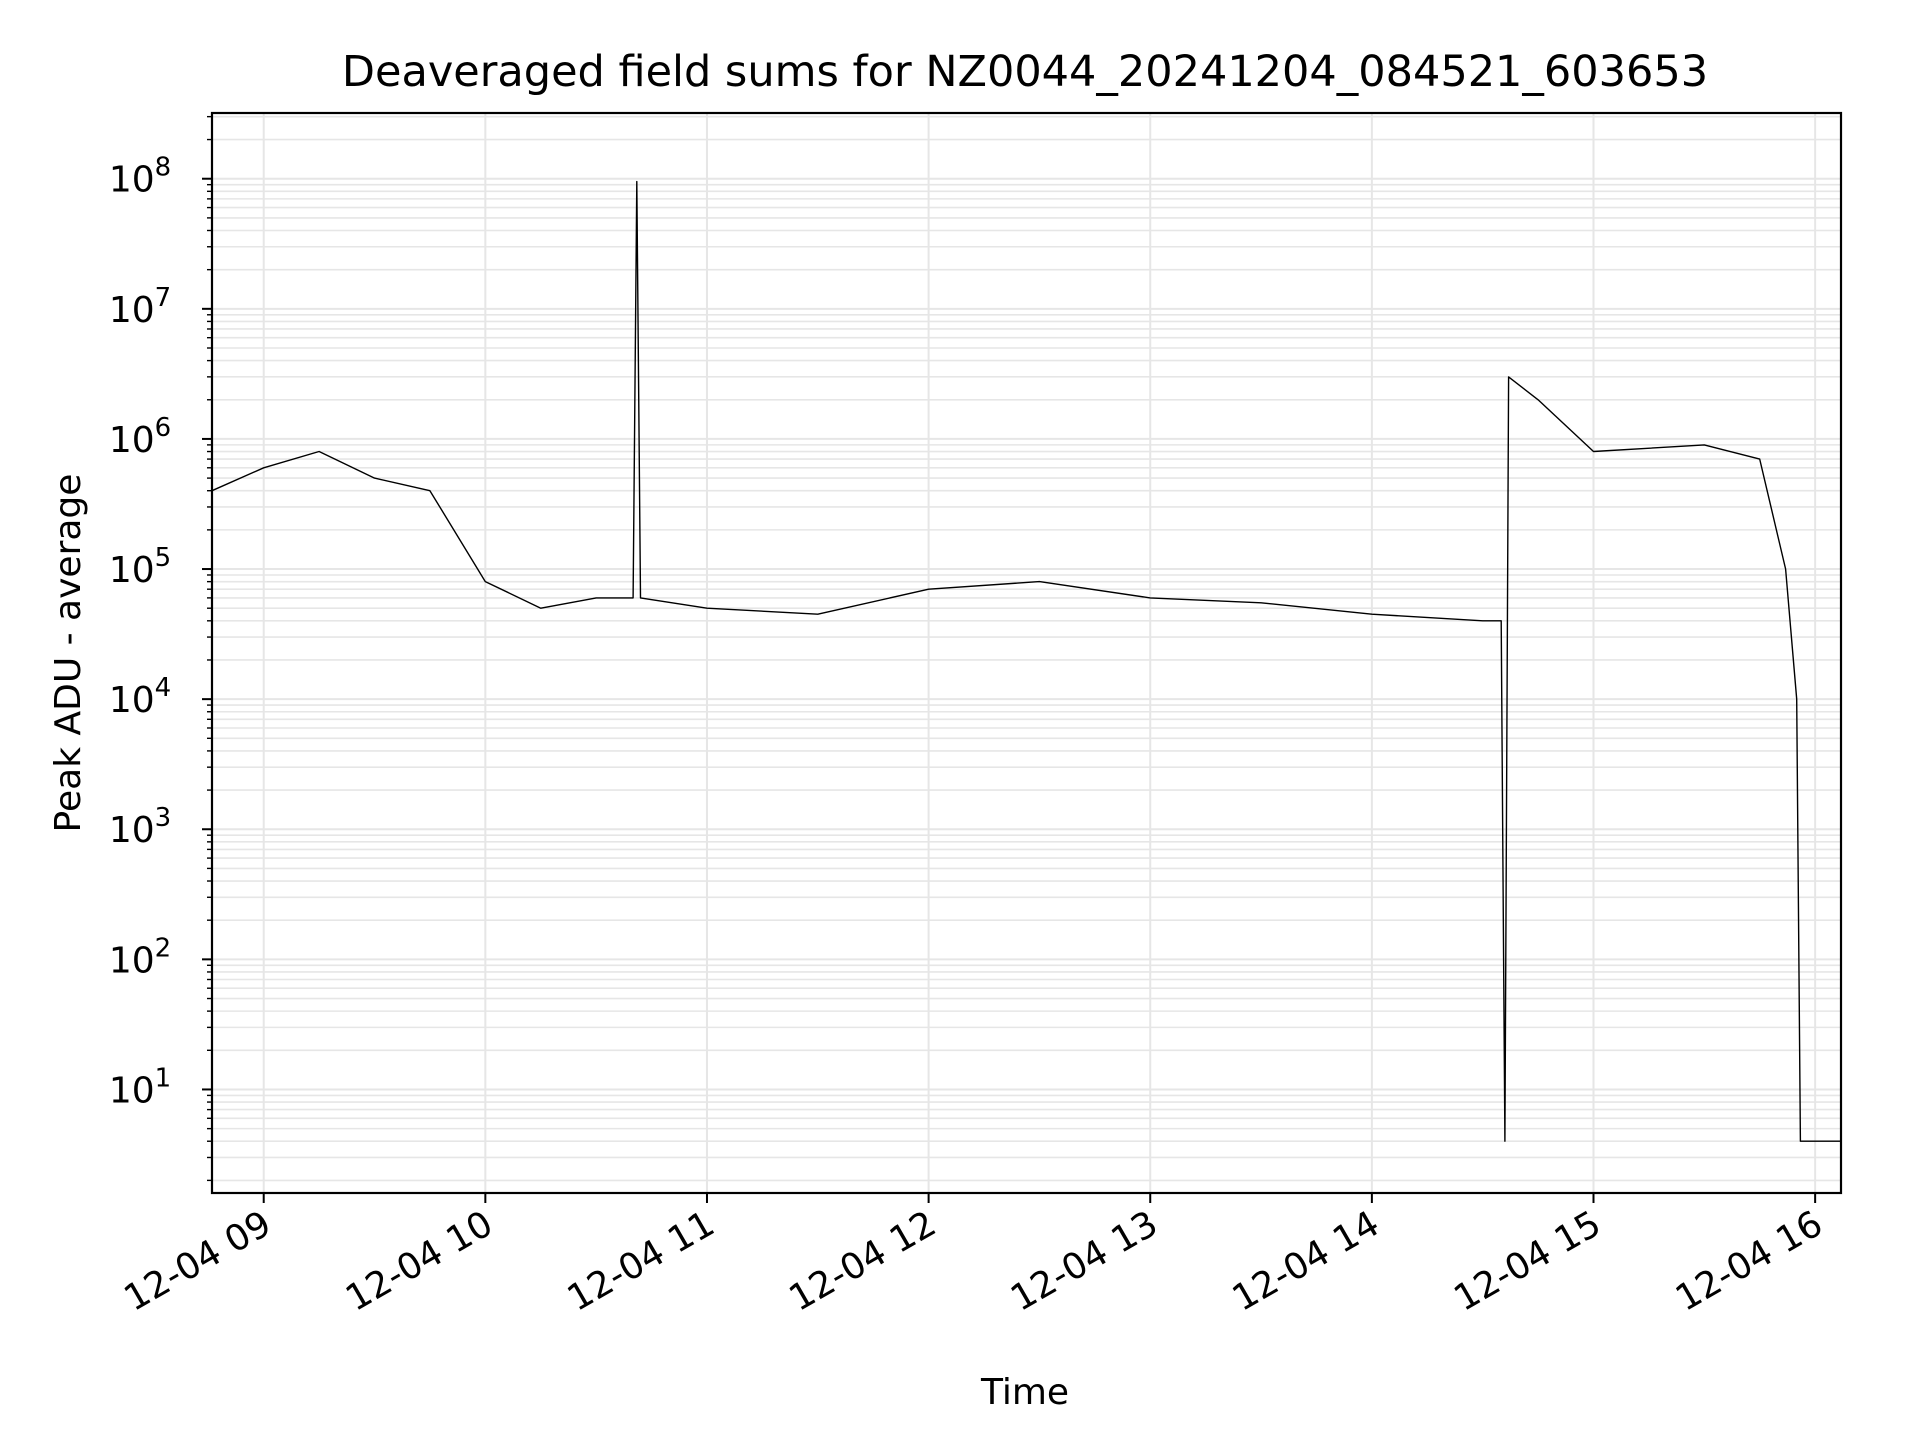 This screenshot has height=1440, width=1920. I want to click on y-tick-label: 10⁷, so click(140, 307).